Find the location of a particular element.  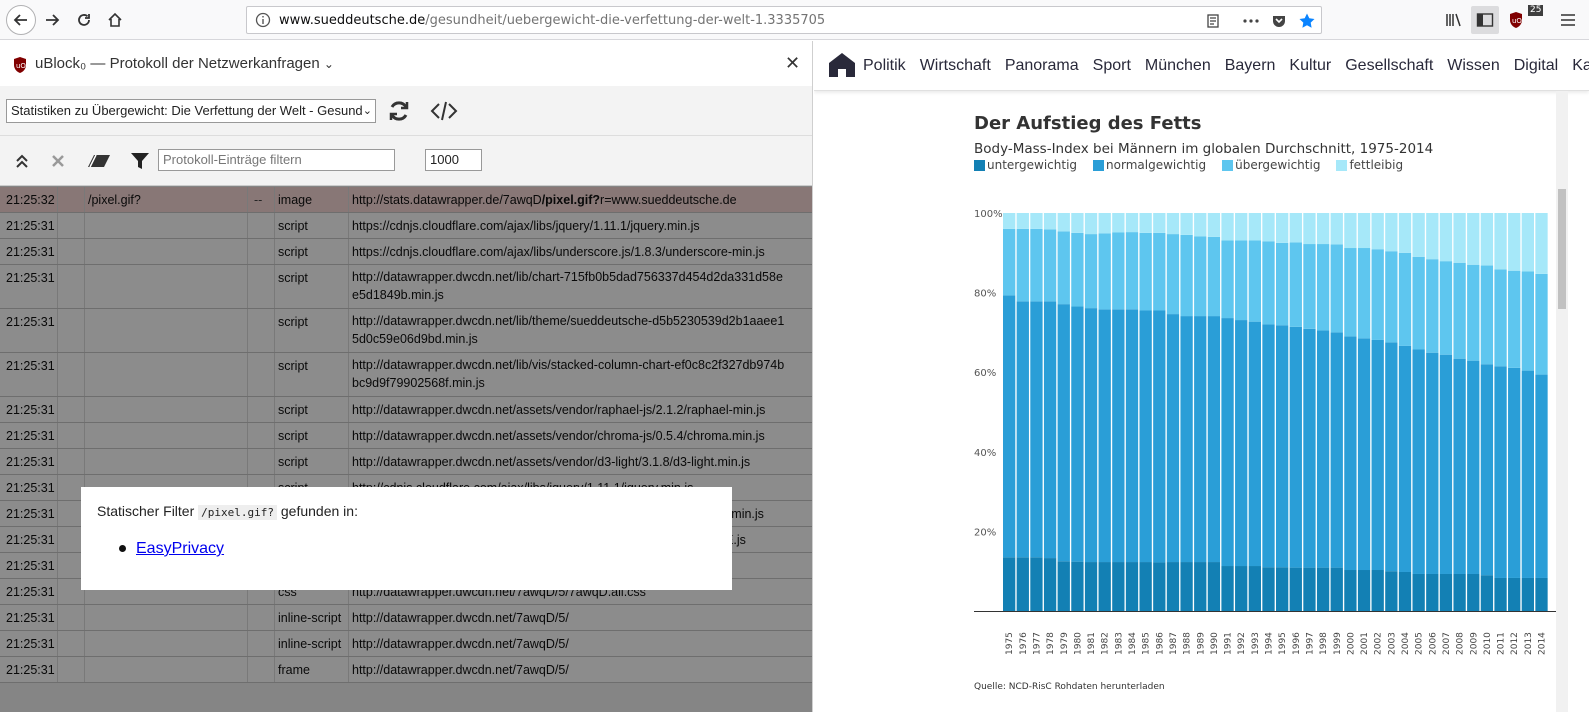

log-type: script is located at coordinates (293, 366).